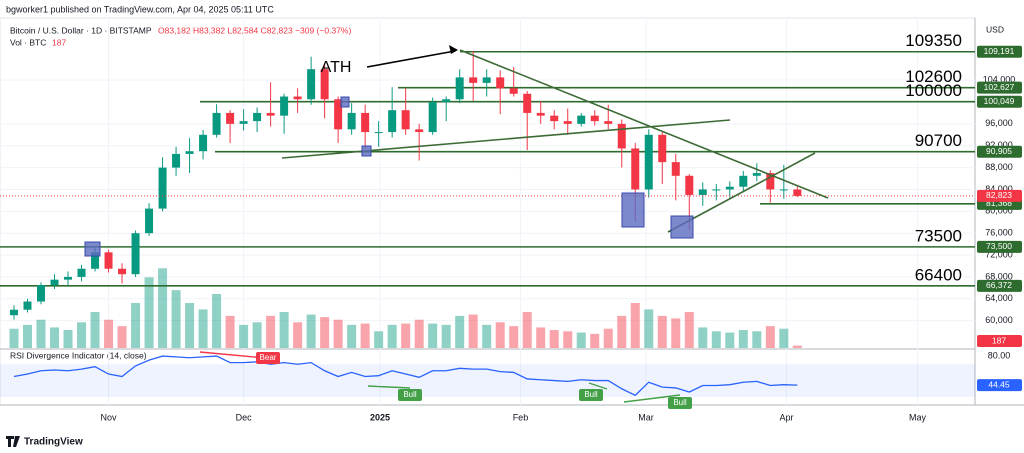 The height and width of the screenshot is (453, 1024). I want to click on rsi-tag: 44.45, so click(999, 384).